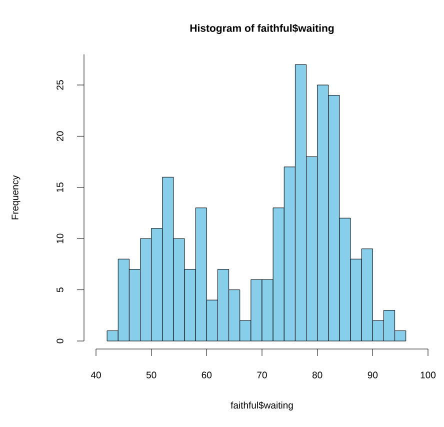 Image resolution: width=444 pixels, height=427 pixels. Describe the element at coordinates (151, 375) in the screenshot. I see `x-tick-label: 50` at that location.